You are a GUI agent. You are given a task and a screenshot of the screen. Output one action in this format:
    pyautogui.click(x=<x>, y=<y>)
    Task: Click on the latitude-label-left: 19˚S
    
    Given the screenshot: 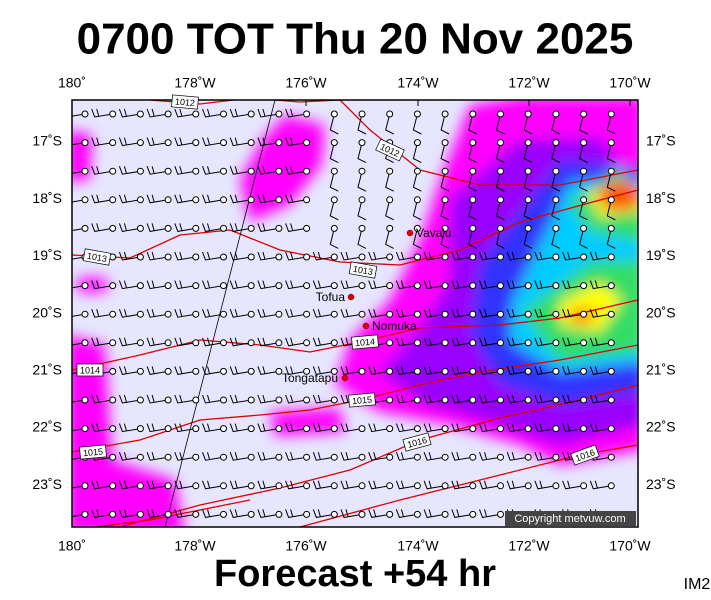 What is the action you would take?
    pyautogui.click(x=47, y=255)
    